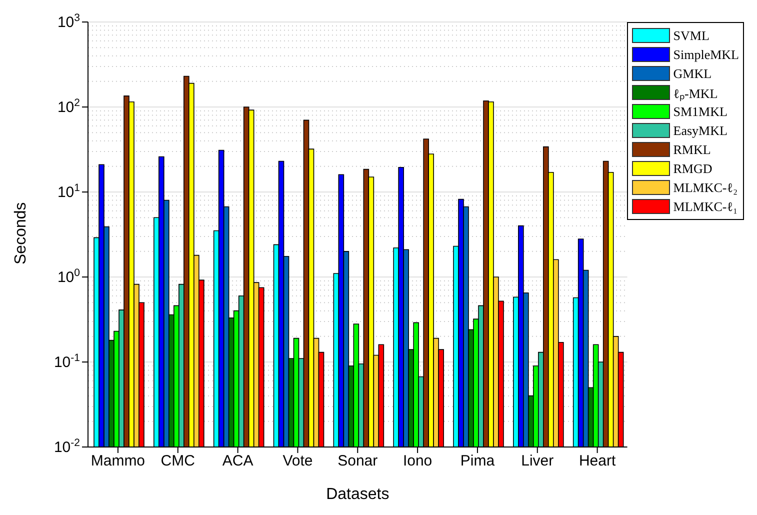  Describe the element at coordinates (118, 461) in the screenshot. I see `x-tick-label: Mammo` at that location.